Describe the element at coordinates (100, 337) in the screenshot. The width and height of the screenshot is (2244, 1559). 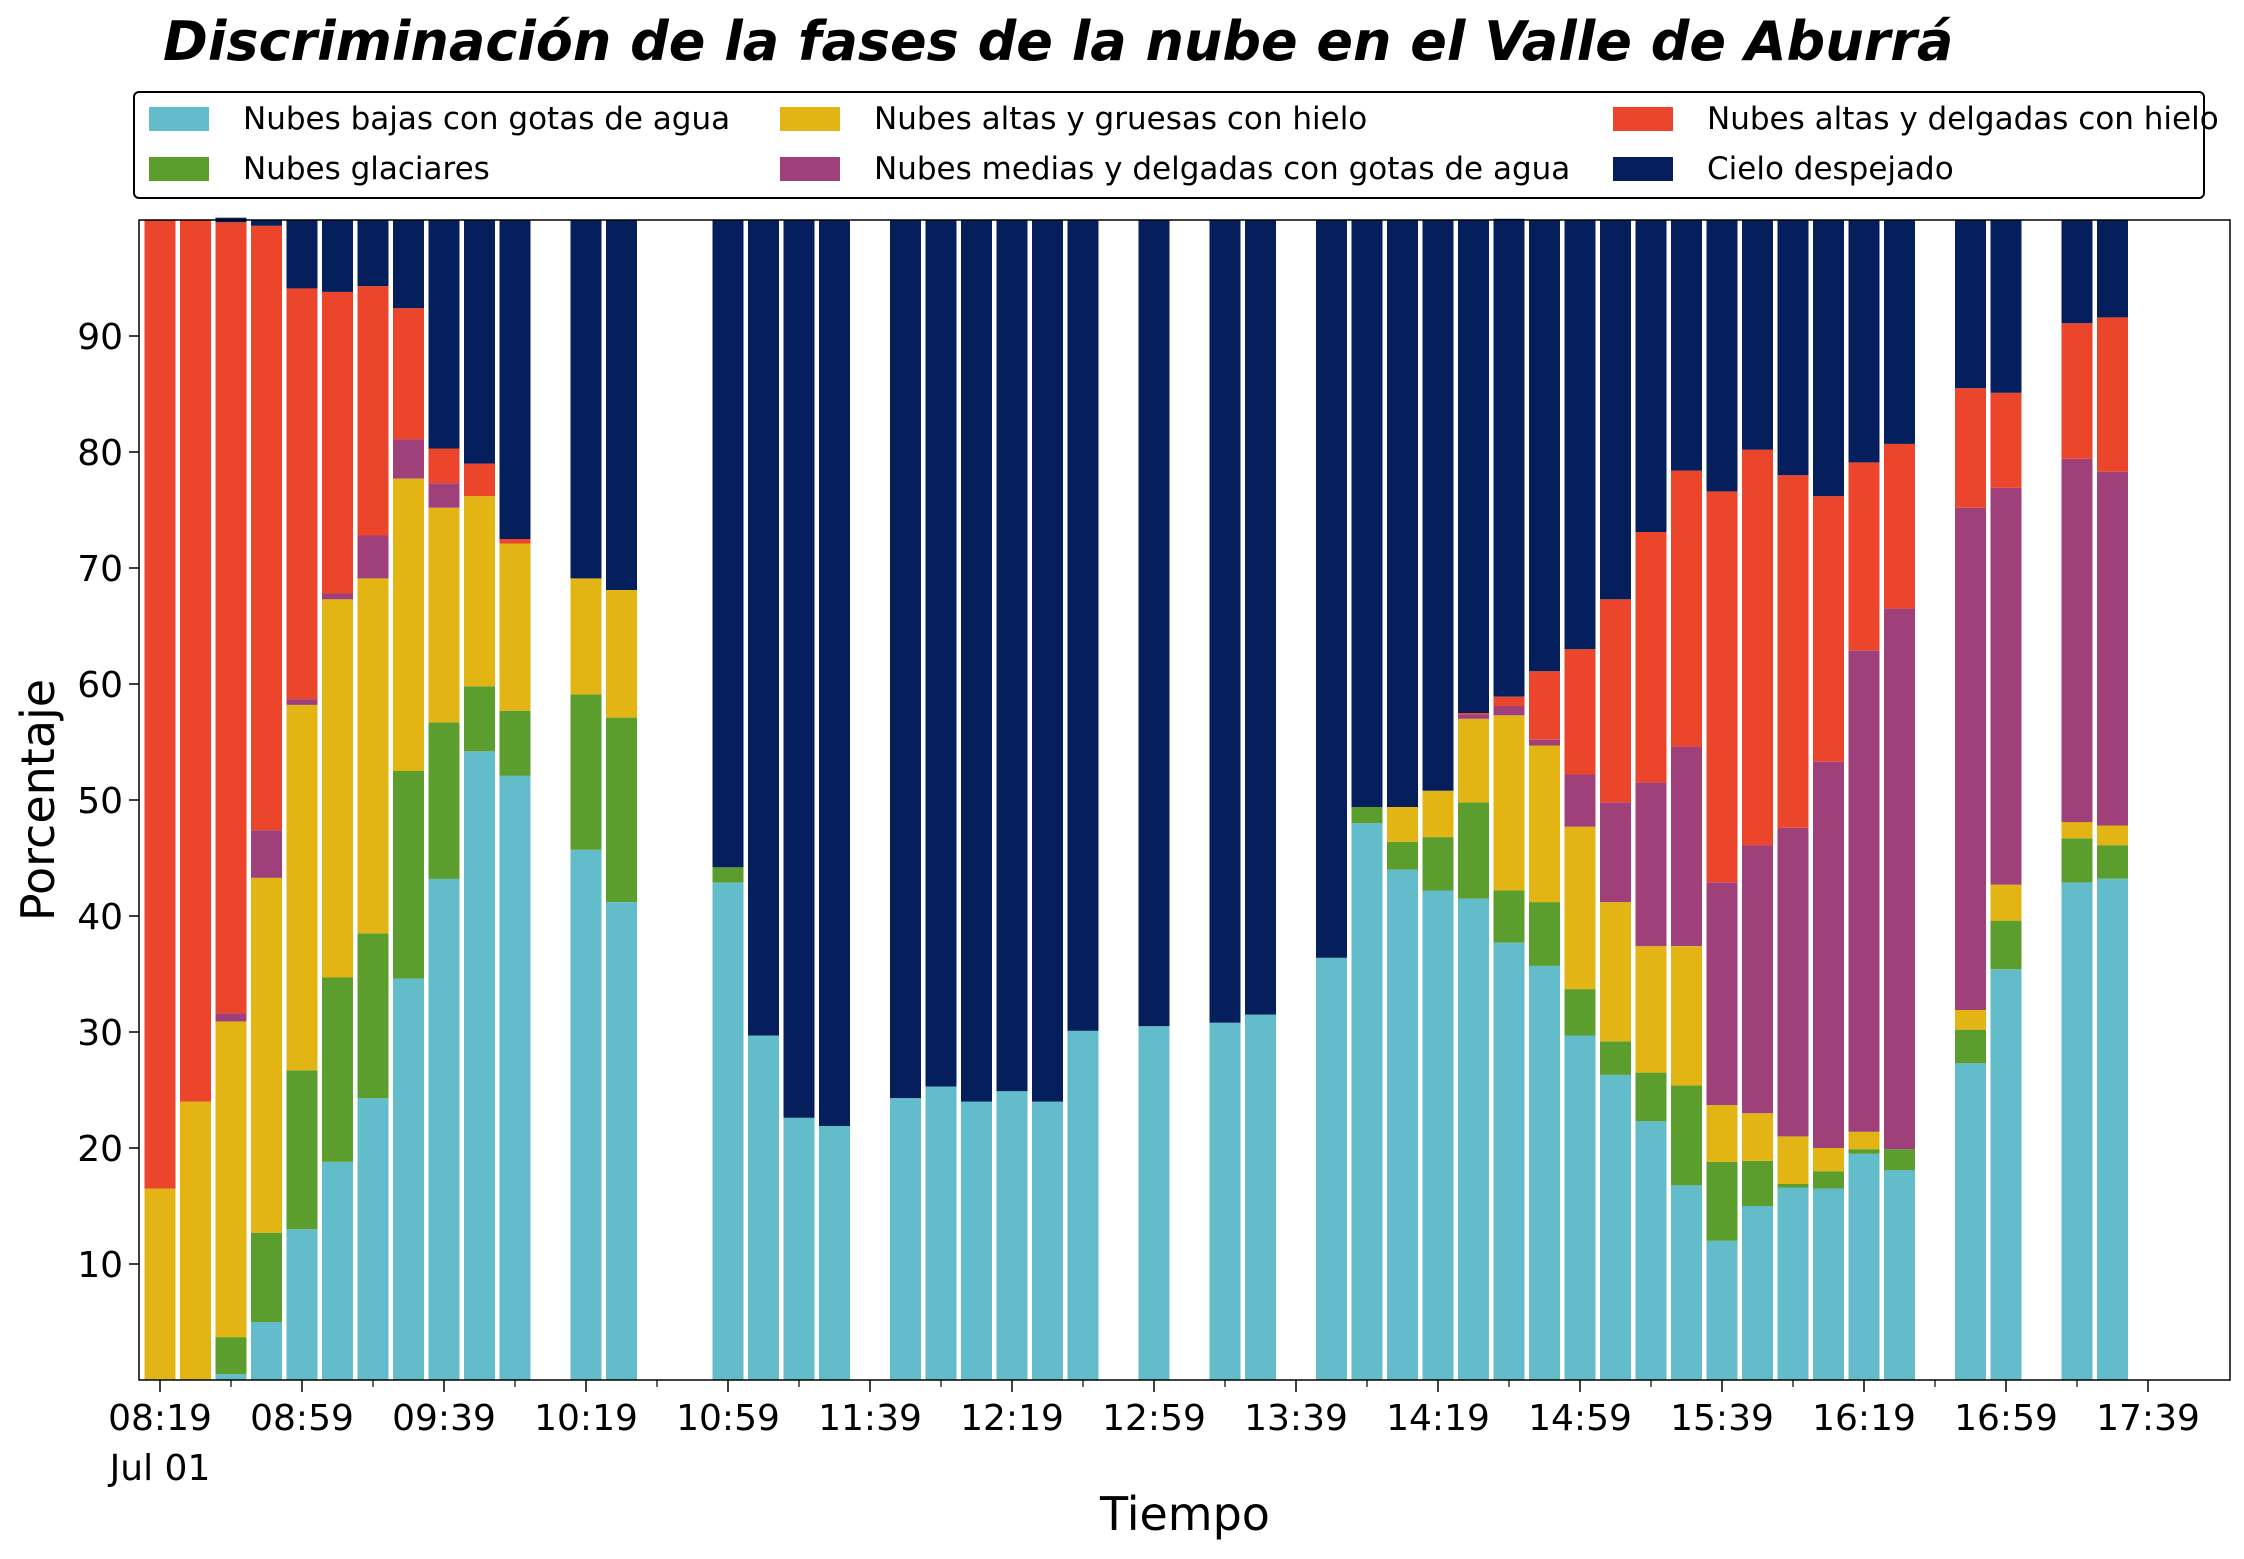
I see `y-tick-label: 90` at that location.